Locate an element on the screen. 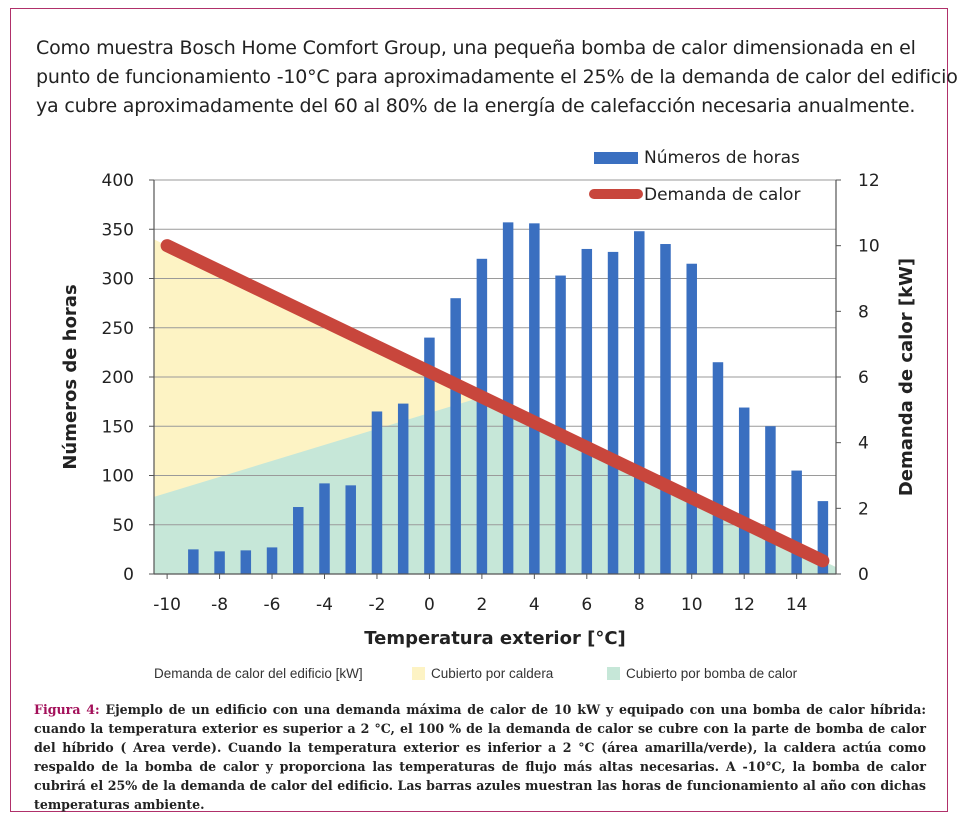 The width and height of the screenshot is (960, 820). y-axis-title: Números de horas is located at coordinates (70, 376).